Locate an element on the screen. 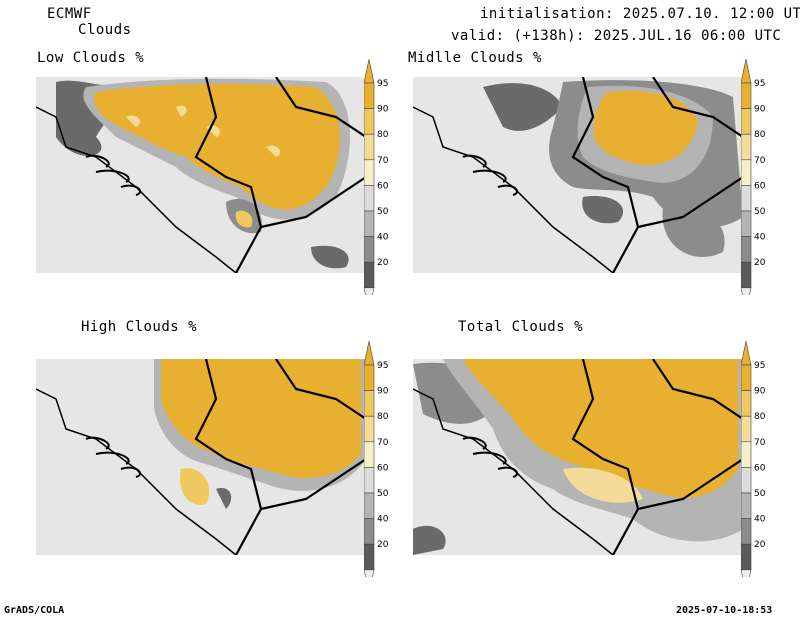 The height and width of the screenshot is (618, 800). colorbar-middle: 95 90 80 70 60 50 40 20 is located at coordinates (760, 185).